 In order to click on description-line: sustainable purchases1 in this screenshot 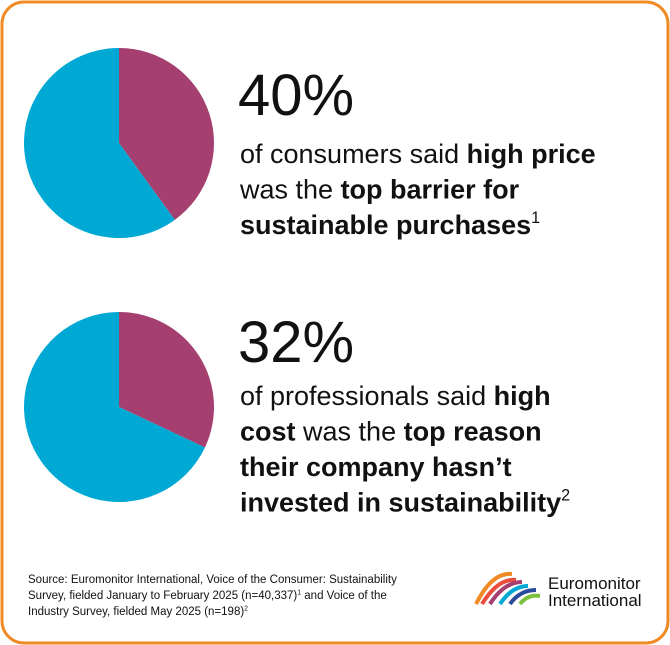, I will do `click(390, 224)`.